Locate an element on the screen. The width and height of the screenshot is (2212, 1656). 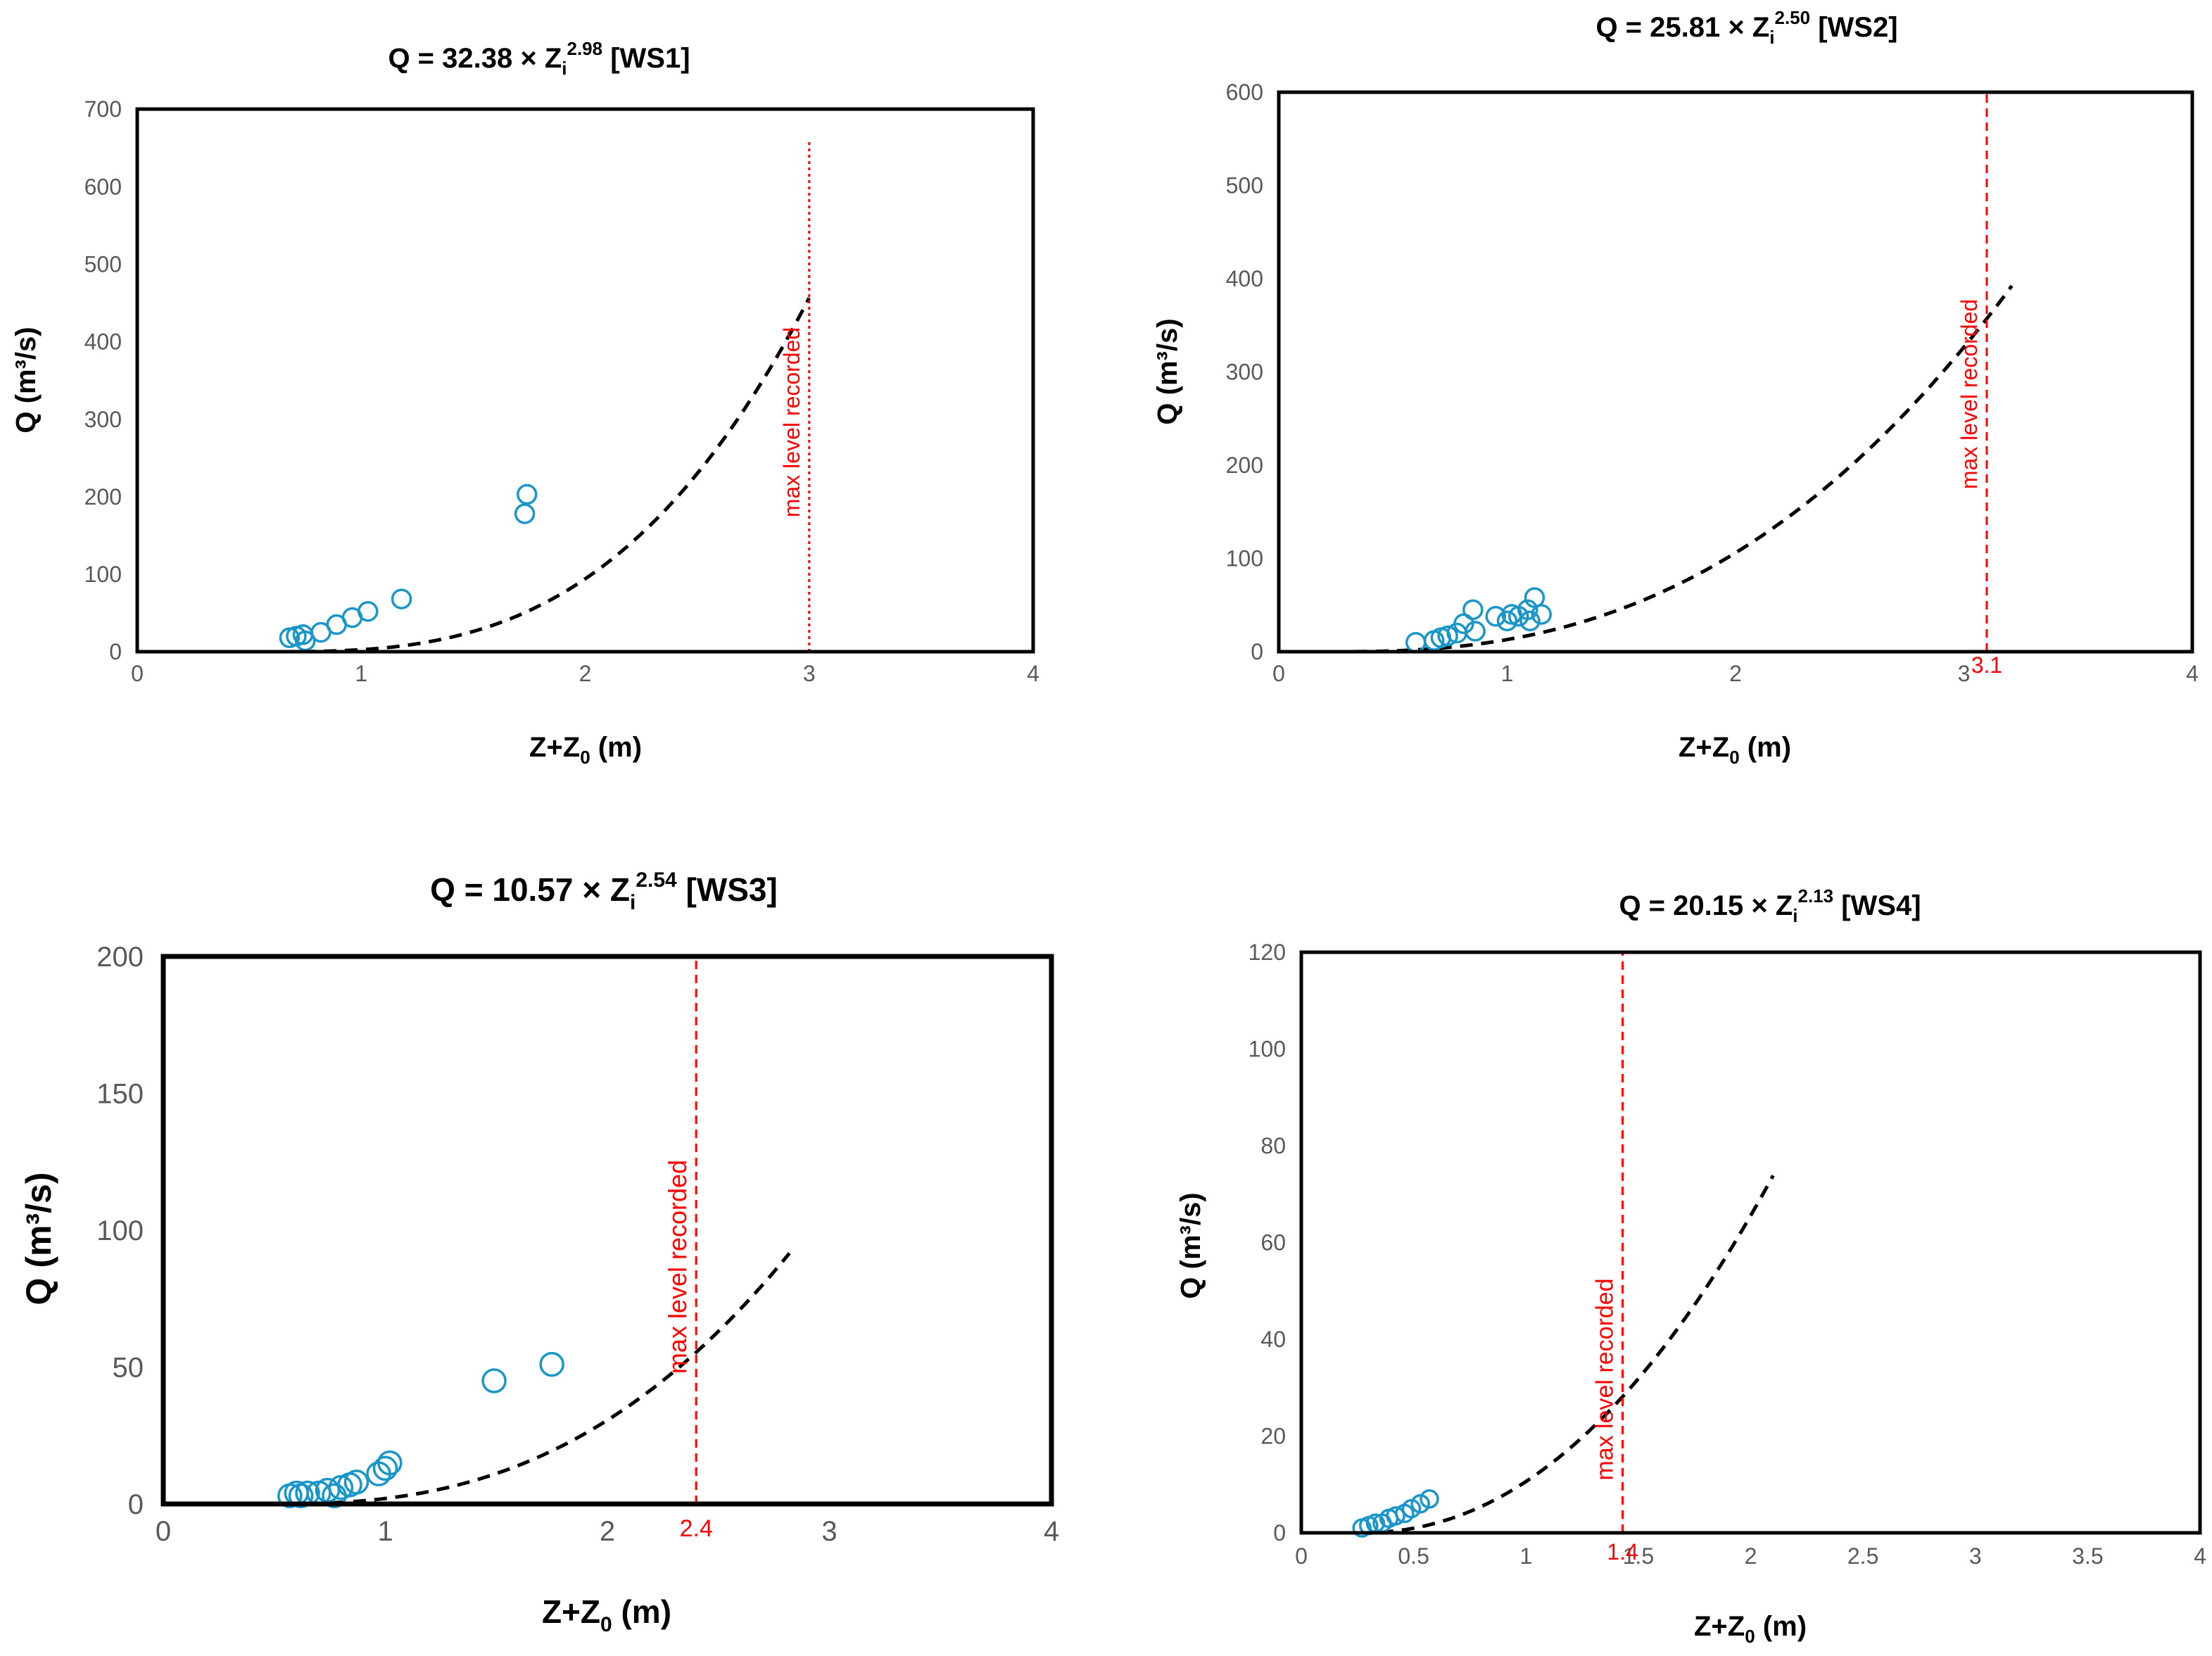
chart-ws3-title: Q = 10.57 × Zi2.54 [WS3] is located at coordinates (604, 891).